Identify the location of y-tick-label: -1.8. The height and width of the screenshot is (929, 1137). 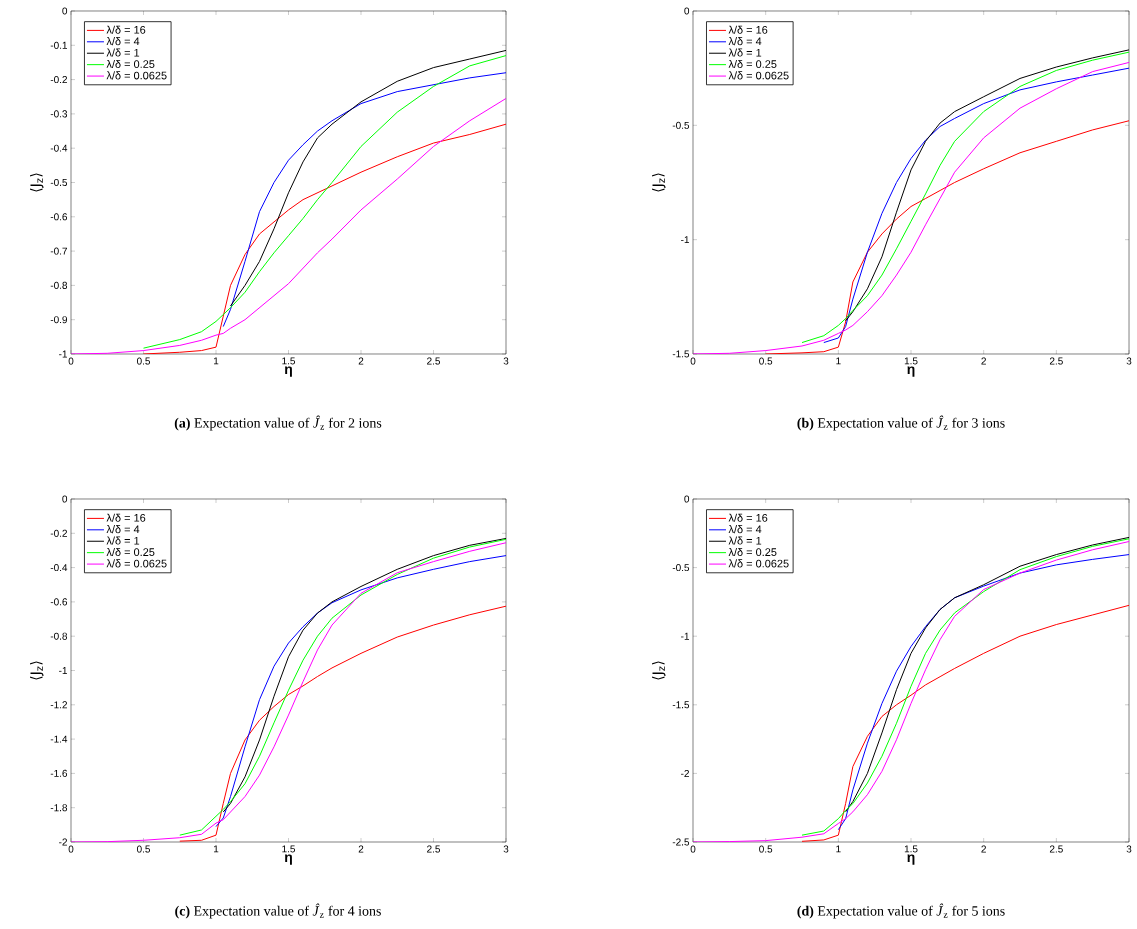
(59, 808).